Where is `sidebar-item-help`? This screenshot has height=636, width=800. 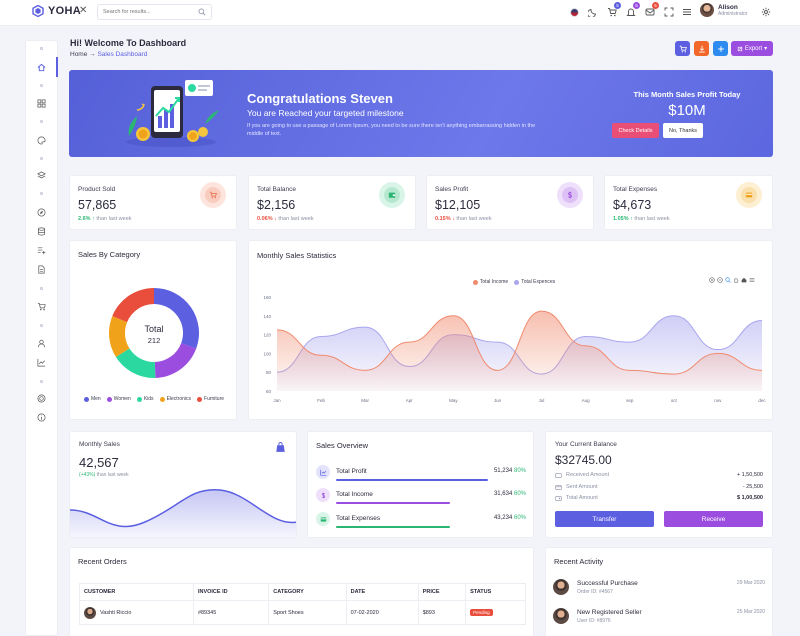 sidebar-item-help is located at coordinates (41, 417).